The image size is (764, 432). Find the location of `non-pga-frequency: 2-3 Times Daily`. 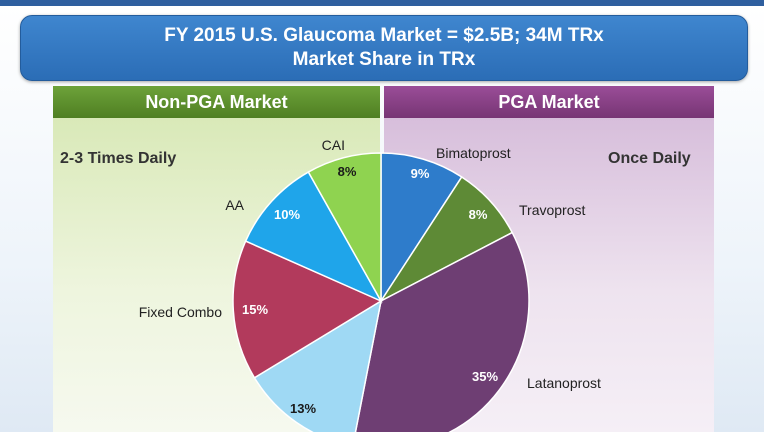

non-pga-frequency: 2-3 Times Daily is located at coordinates (118, 158).